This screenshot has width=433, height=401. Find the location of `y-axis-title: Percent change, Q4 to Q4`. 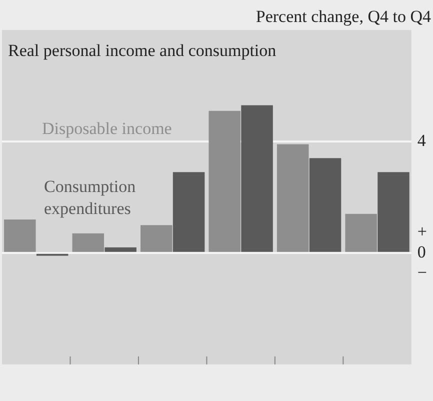

y-axis-title: Percent change, Q4 to Q4 is located at coordinates (344, 16).